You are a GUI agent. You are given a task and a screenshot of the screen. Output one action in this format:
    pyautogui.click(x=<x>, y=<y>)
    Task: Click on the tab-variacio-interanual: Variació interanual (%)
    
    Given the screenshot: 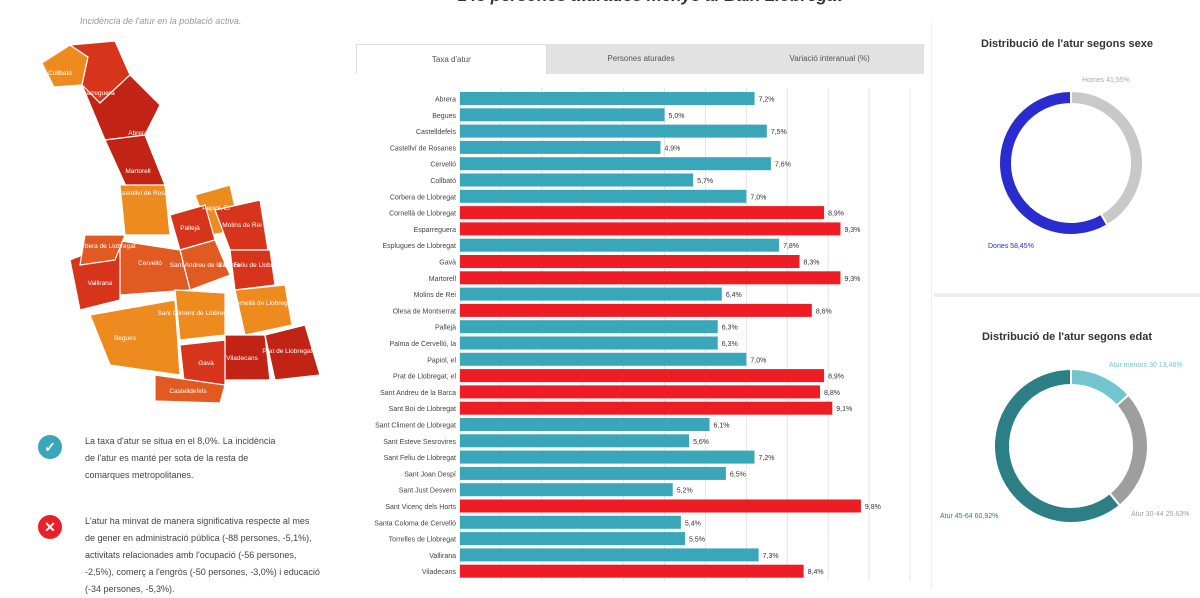 What is the action you would take?
    pyautogui.click(x=829, y=58)
    